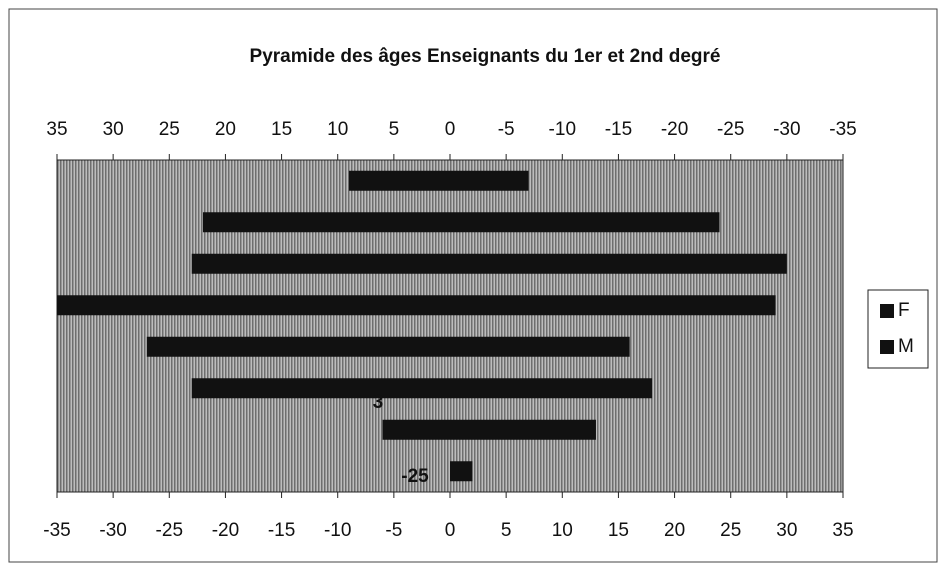 This screenshot has height=571, width=946. I want to click on legend-label: M, so click(906, 346).